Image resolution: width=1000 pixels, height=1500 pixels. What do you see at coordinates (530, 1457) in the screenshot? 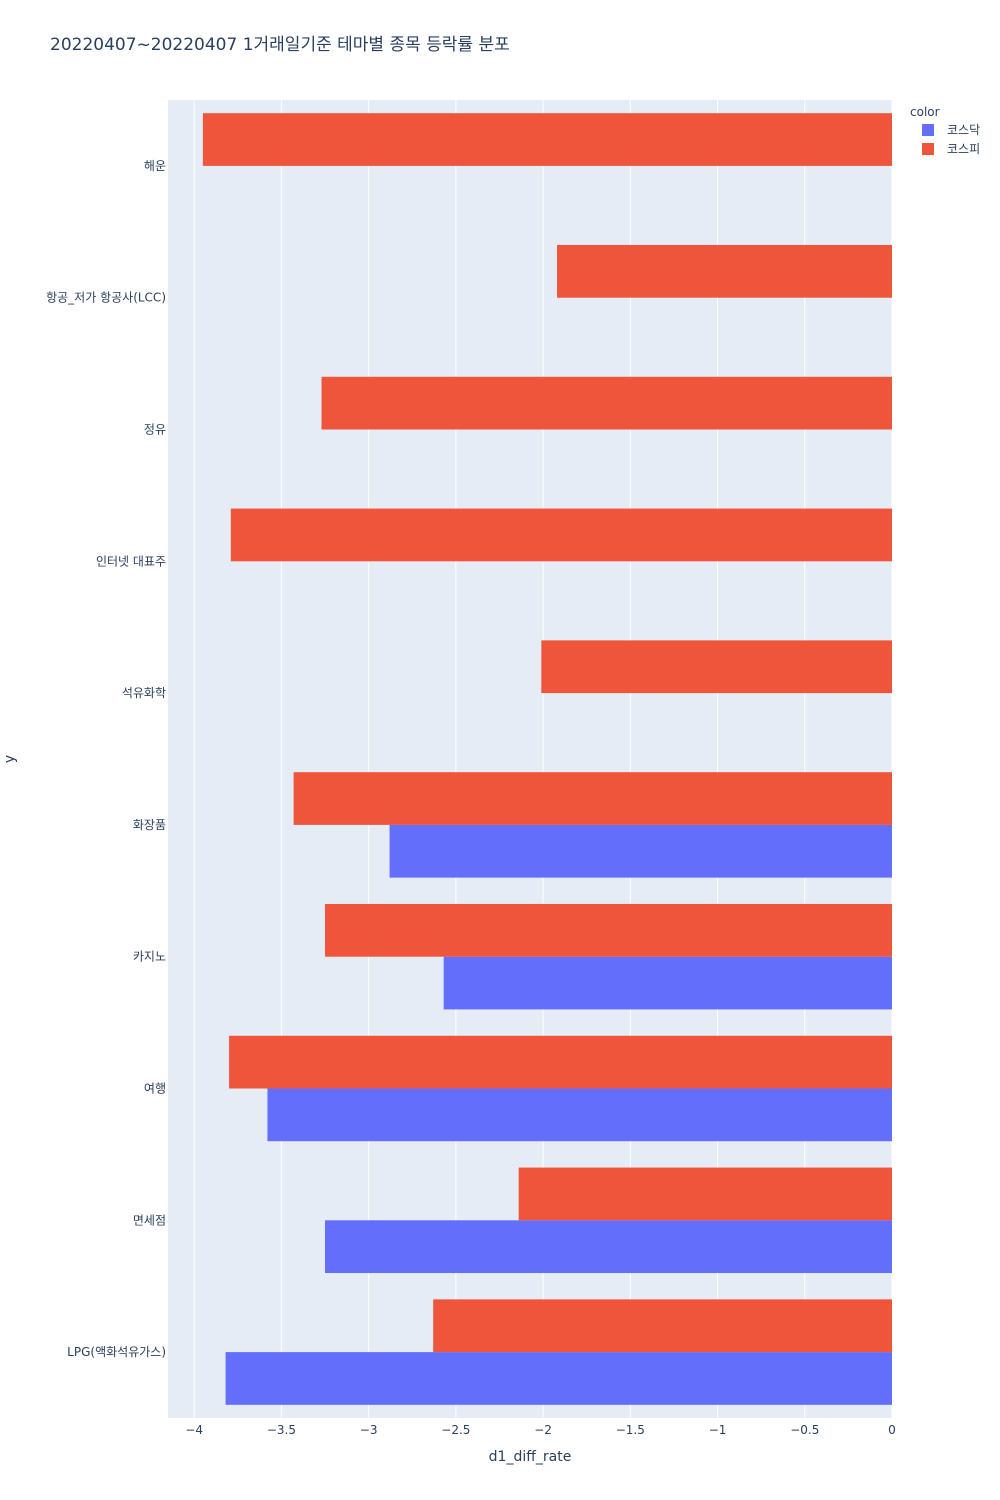
I see `x-axis-title: d1_diff_rate` at bounding box center [530, 1457].